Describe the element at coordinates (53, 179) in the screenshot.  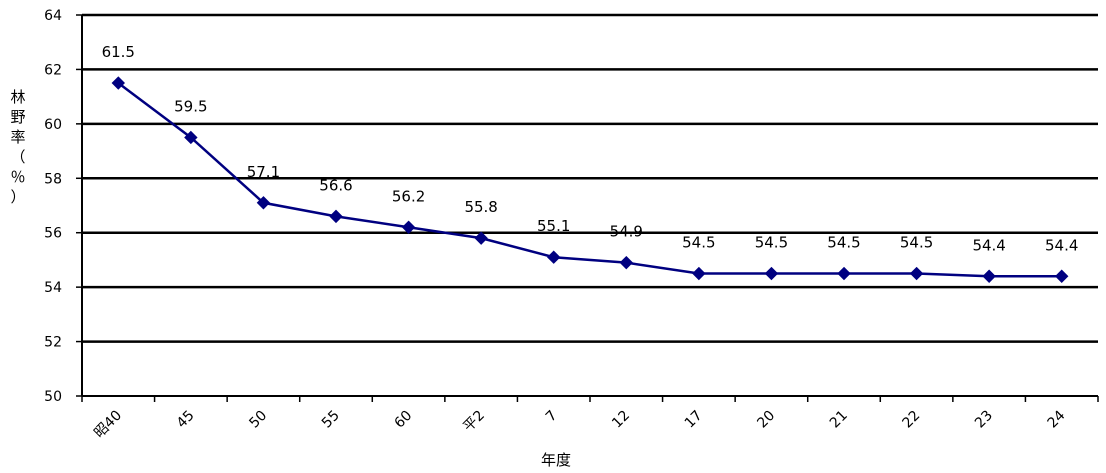
I see `y-tick-label: 58` at that location.